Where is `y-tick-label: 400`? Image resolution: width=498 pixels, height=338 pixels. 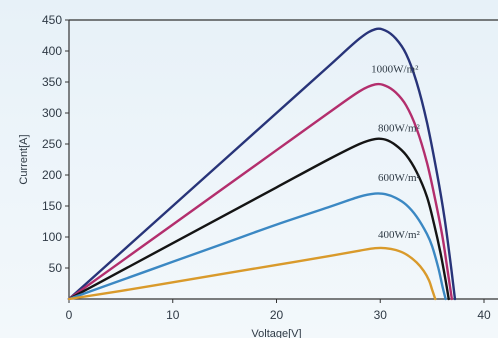 y-tick-label: 400 is located at coordinates (52, 51).